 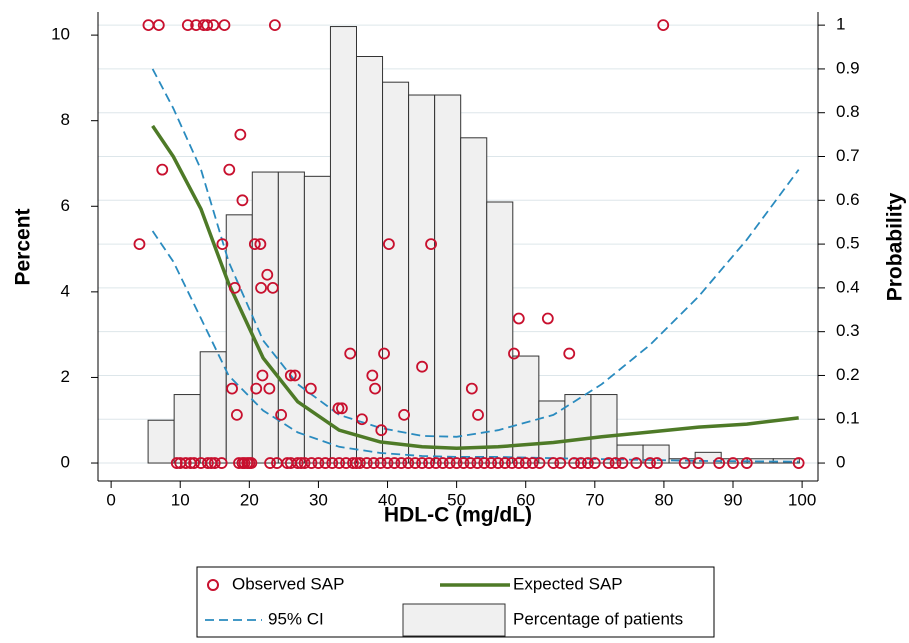 What do you see at coordinates (598, 618) in the screenshot?
I see `legend-label: Percentage of patients` at bounding box center [598, 618].